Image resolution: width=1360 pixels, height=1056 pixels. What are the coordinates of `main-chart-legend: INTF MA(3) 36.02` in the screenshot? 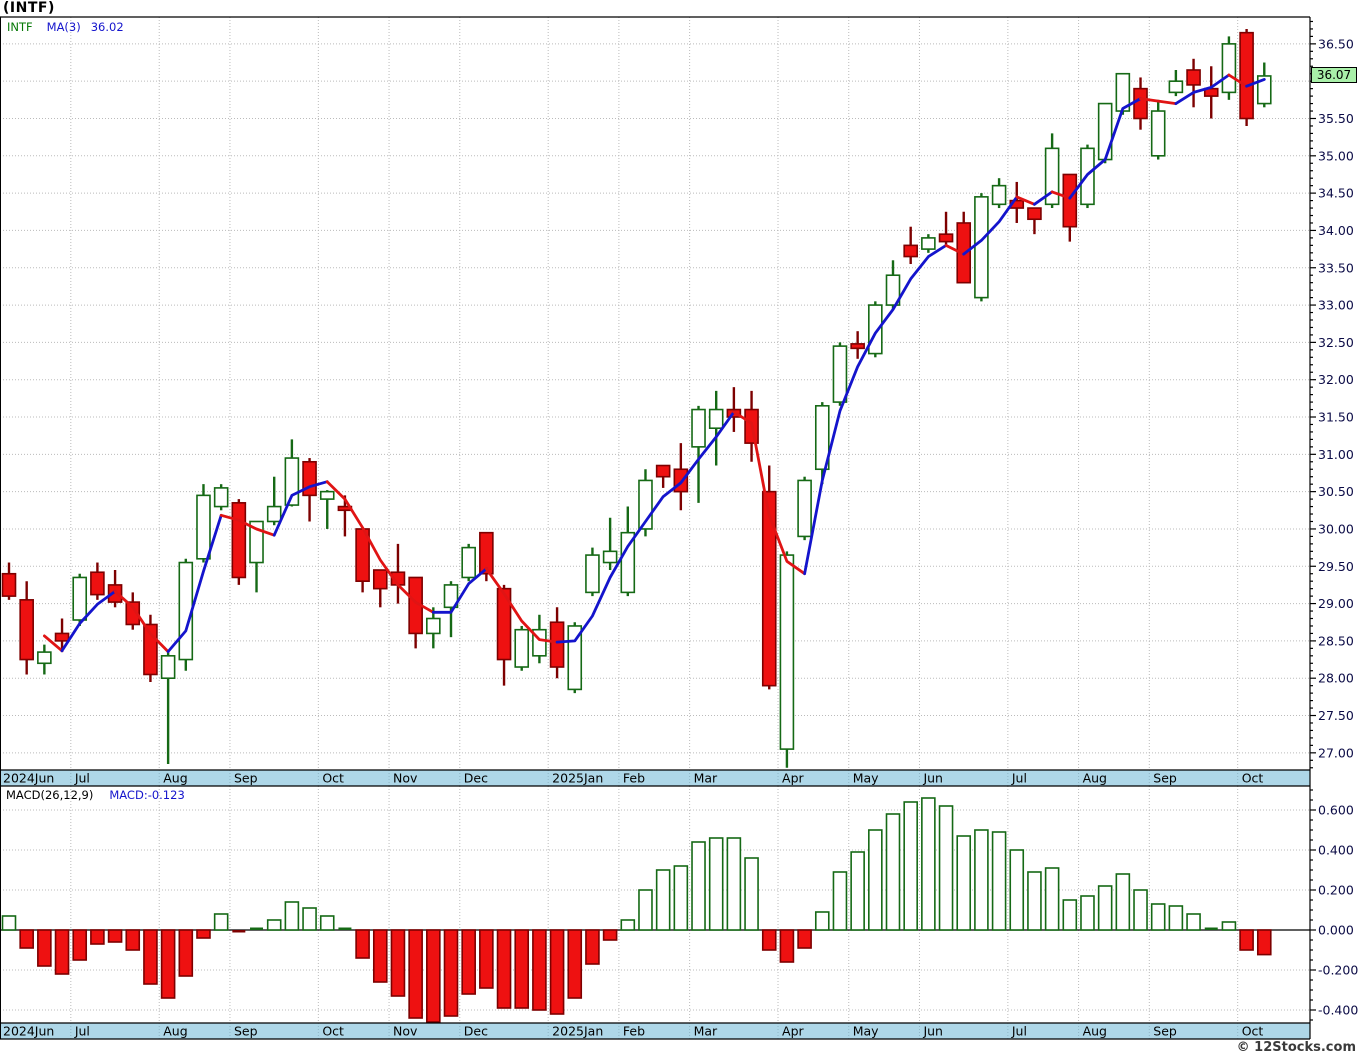 It's located at (65, 27).